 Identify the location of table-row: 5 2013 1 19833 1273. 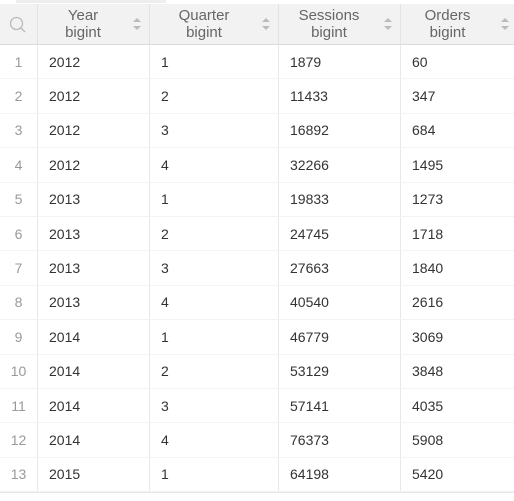
(257, 199).